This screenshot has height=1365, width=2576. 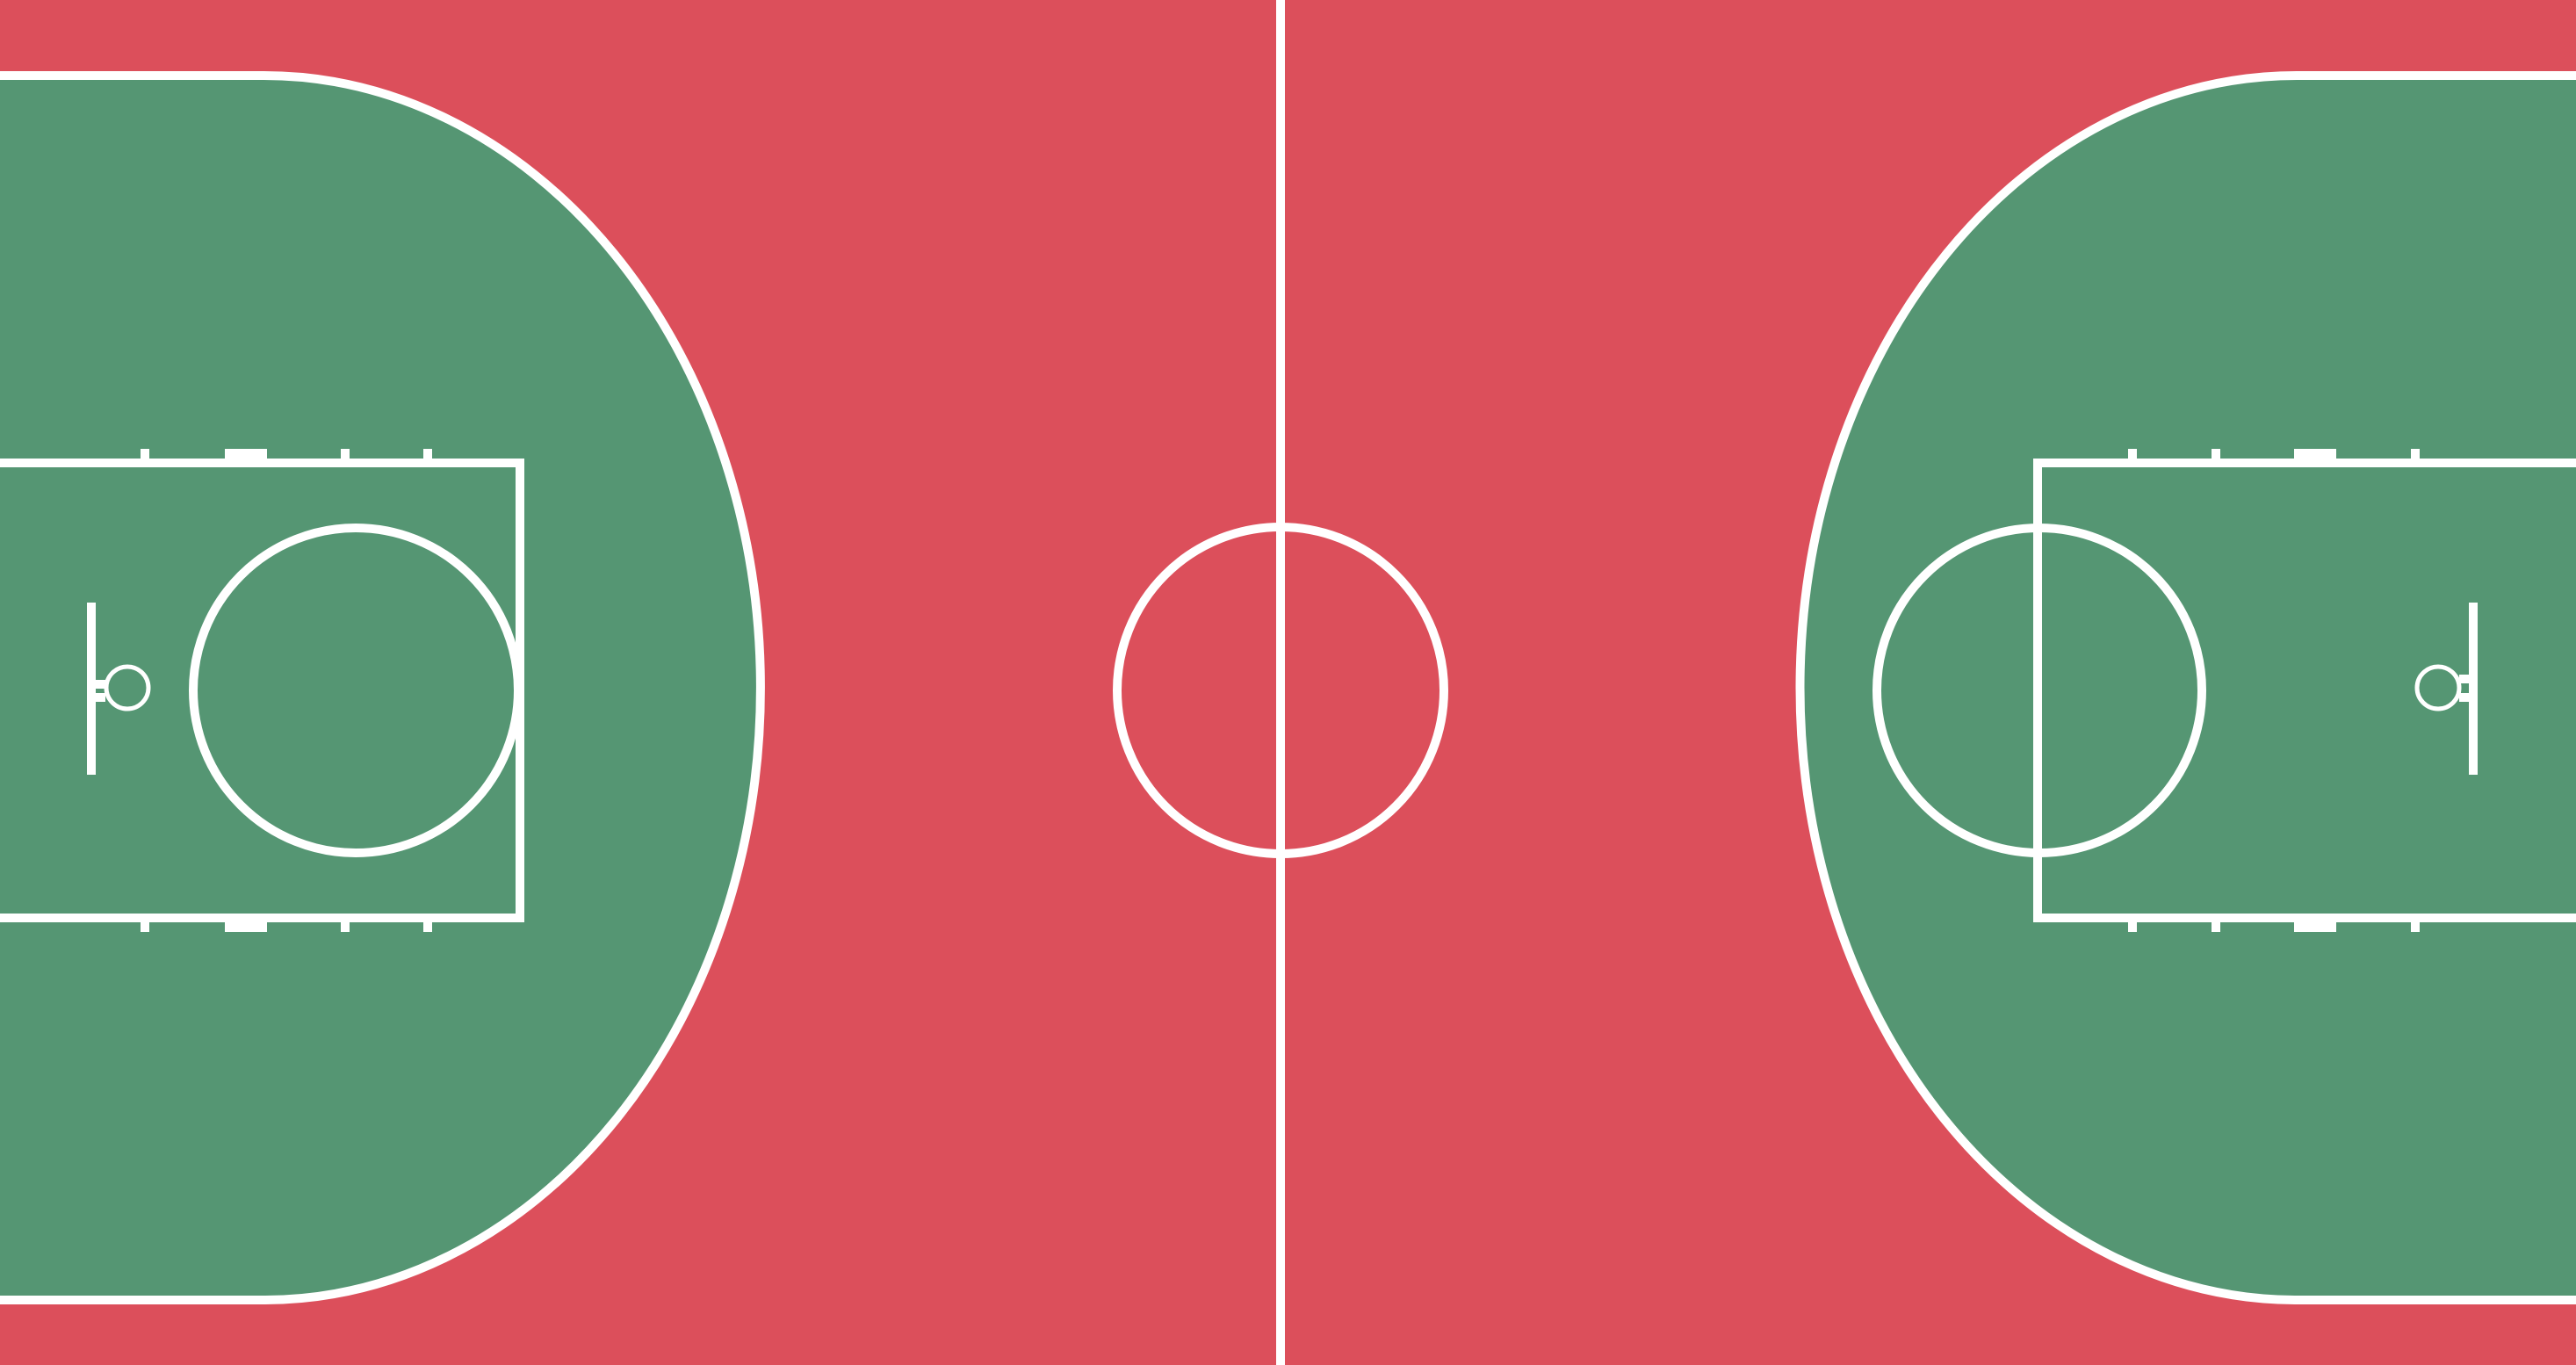 I want to click on right-lane-hash-marks, so click(x=2274, y=690).